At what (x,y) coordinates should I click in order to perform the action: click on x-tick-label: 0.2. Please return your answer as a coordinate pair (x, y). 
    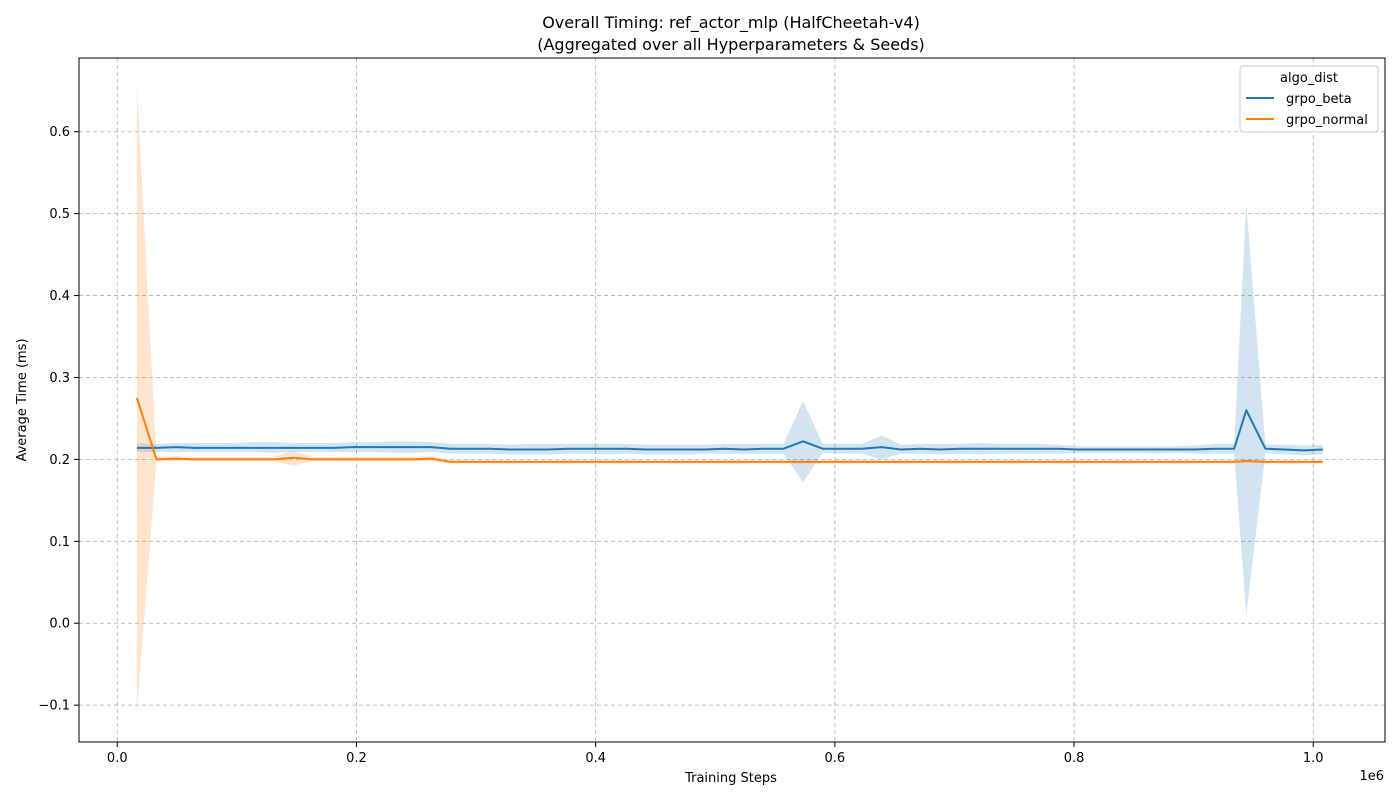
    Looking at the image, I should click on (356, 758).